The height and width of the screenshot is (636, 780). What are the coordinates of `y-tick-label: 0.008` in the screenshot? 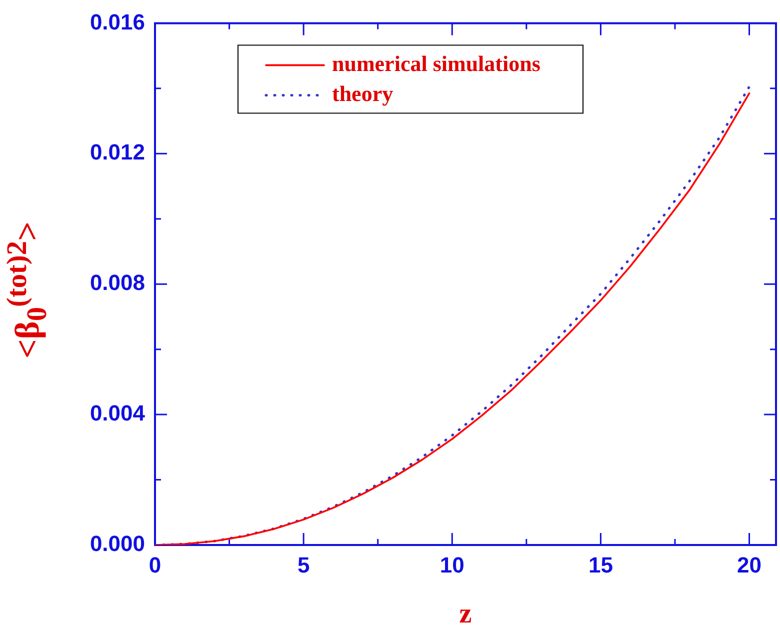 It's located at (117, 283).